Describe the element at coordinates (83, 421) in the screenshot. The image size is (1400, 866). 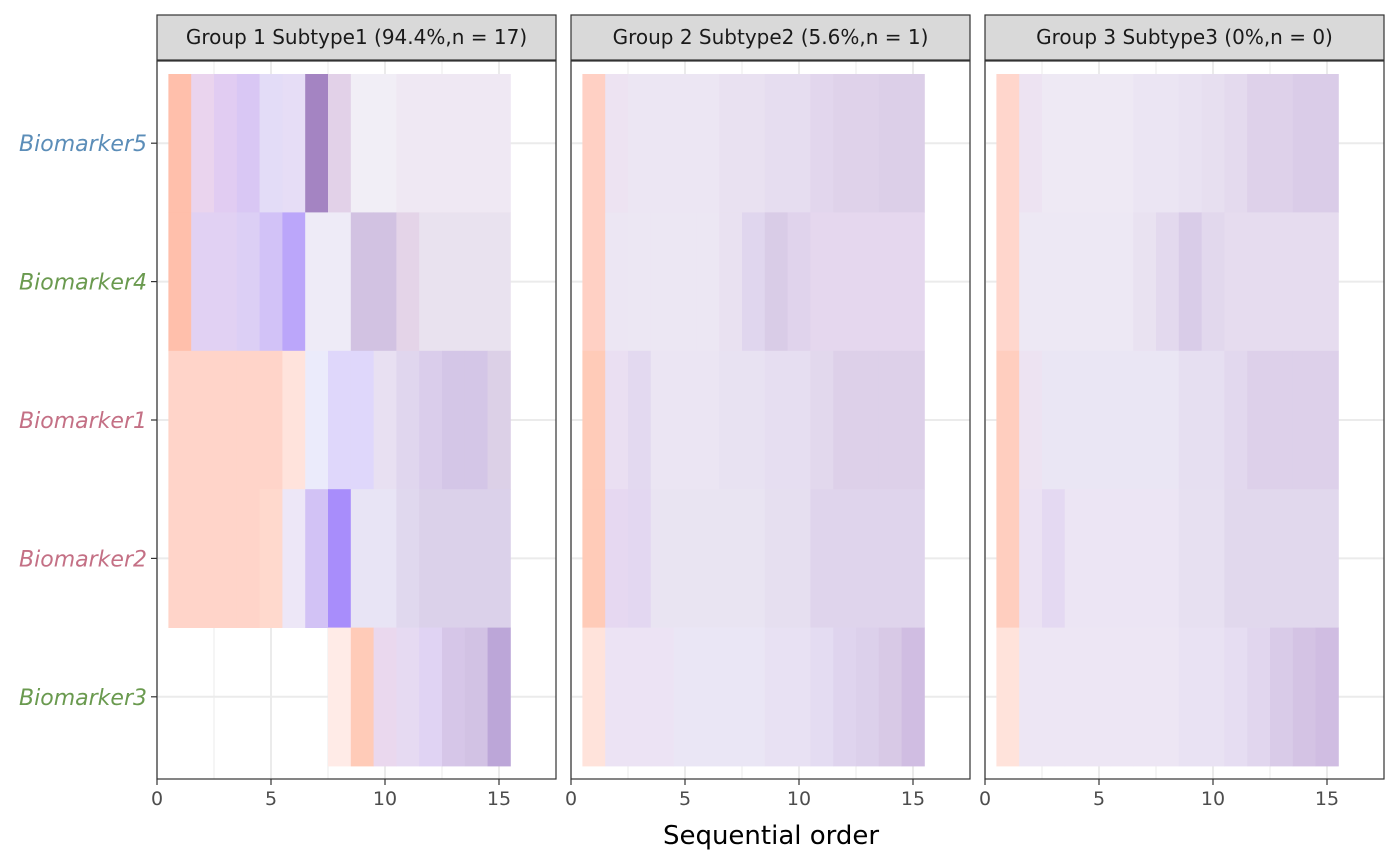
I see `y-tick-label-biomarker1: Biomarker1` at that location.